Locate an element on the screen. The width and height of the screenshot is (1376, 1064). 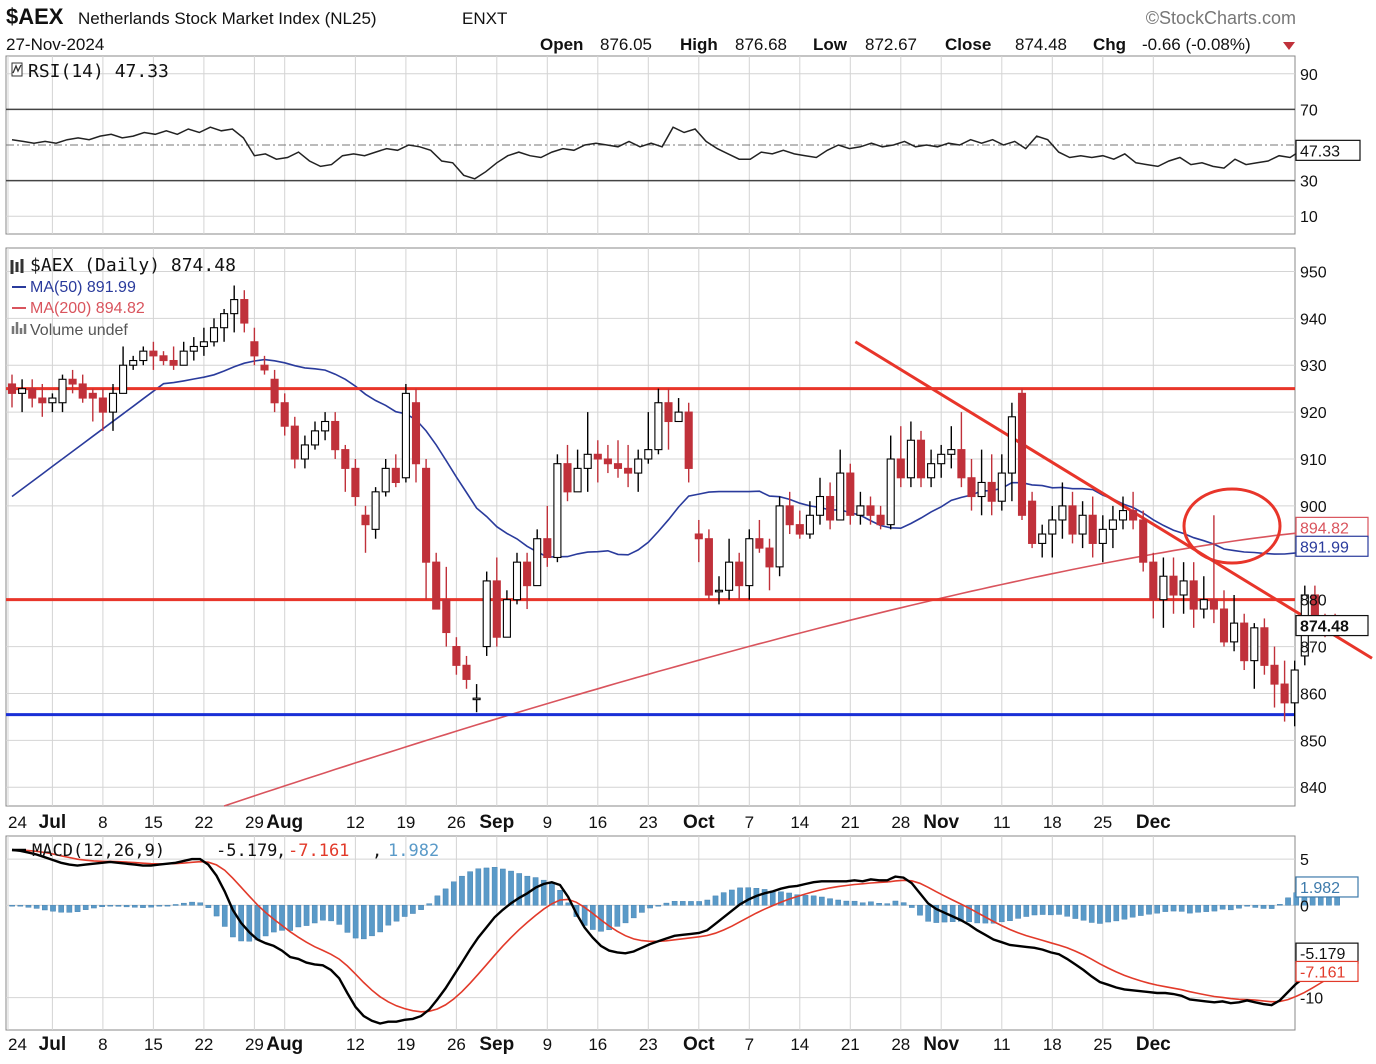
y-tick-label: 840 is located at coordinates (1313, 788).